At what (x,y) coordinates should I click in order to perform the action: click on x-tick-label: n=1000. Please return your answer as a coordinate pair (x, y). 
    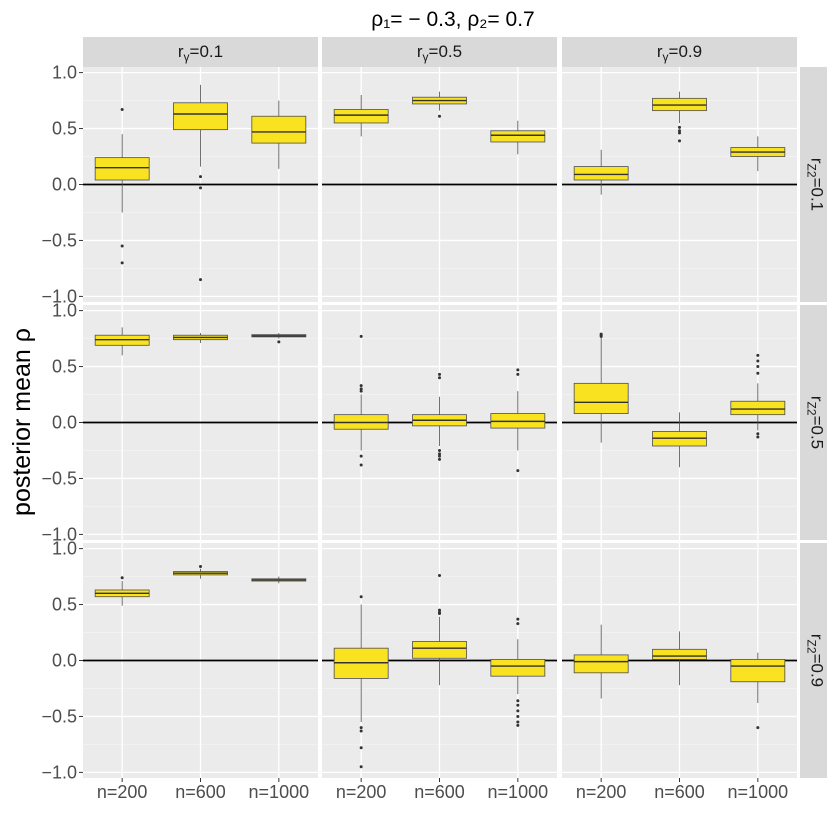
    Looking at the image, I should click on (279, 792).